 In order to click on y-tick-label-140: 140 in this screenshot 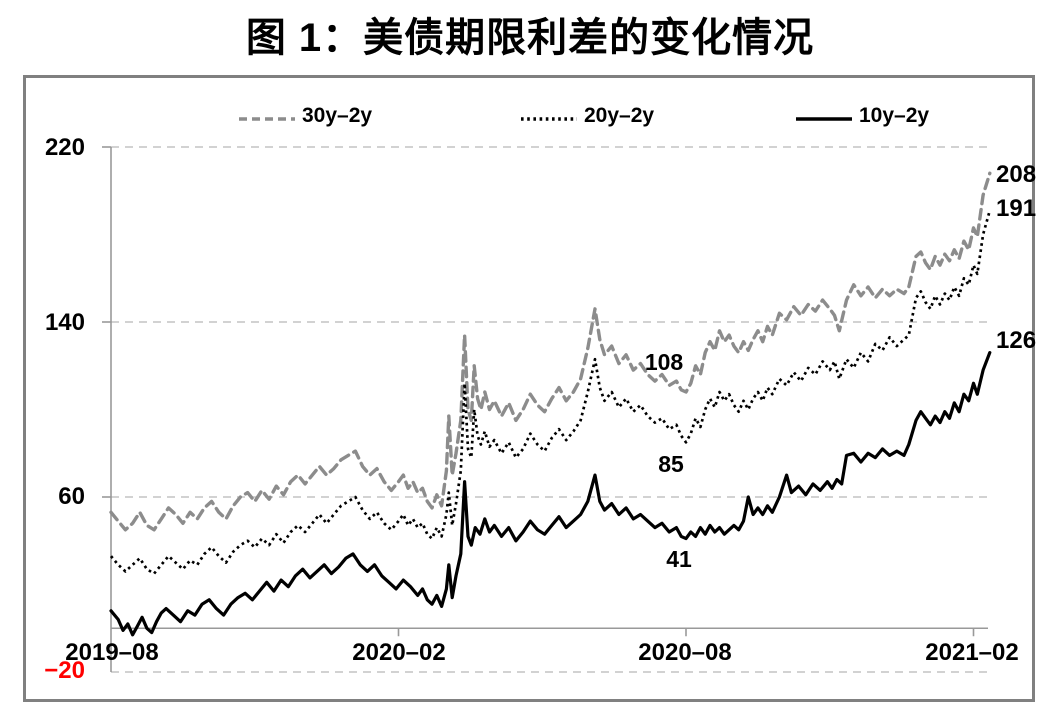, I will do `click(64, 322)`.